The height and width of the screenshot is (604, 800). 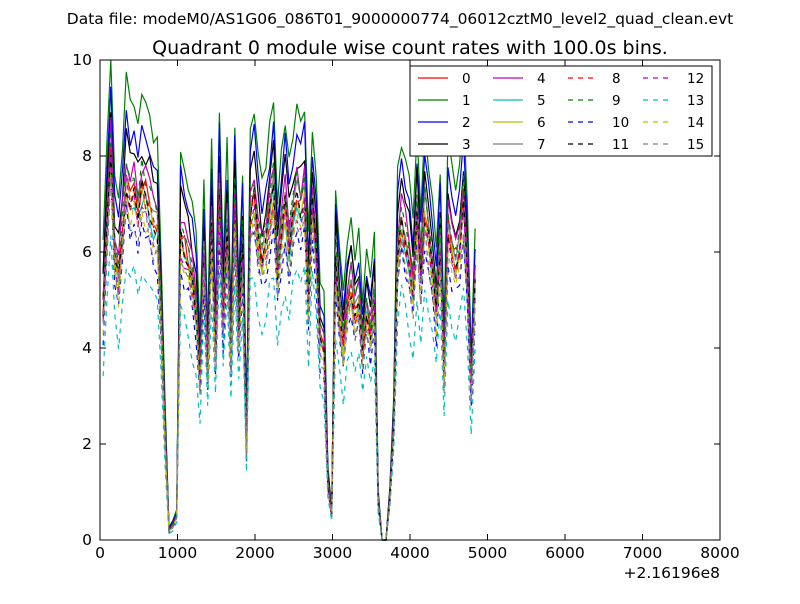 What do you see at coordinates (719, 553) in the screenshot?
I see `x-tick-label: 8000` at bounding box center [719, 553].